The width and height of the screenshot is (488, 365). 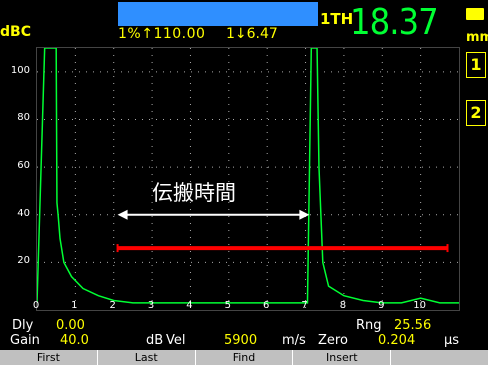 I want to click on gate-b-readout-text: 1↓6.47, so click(x=252, y=34).